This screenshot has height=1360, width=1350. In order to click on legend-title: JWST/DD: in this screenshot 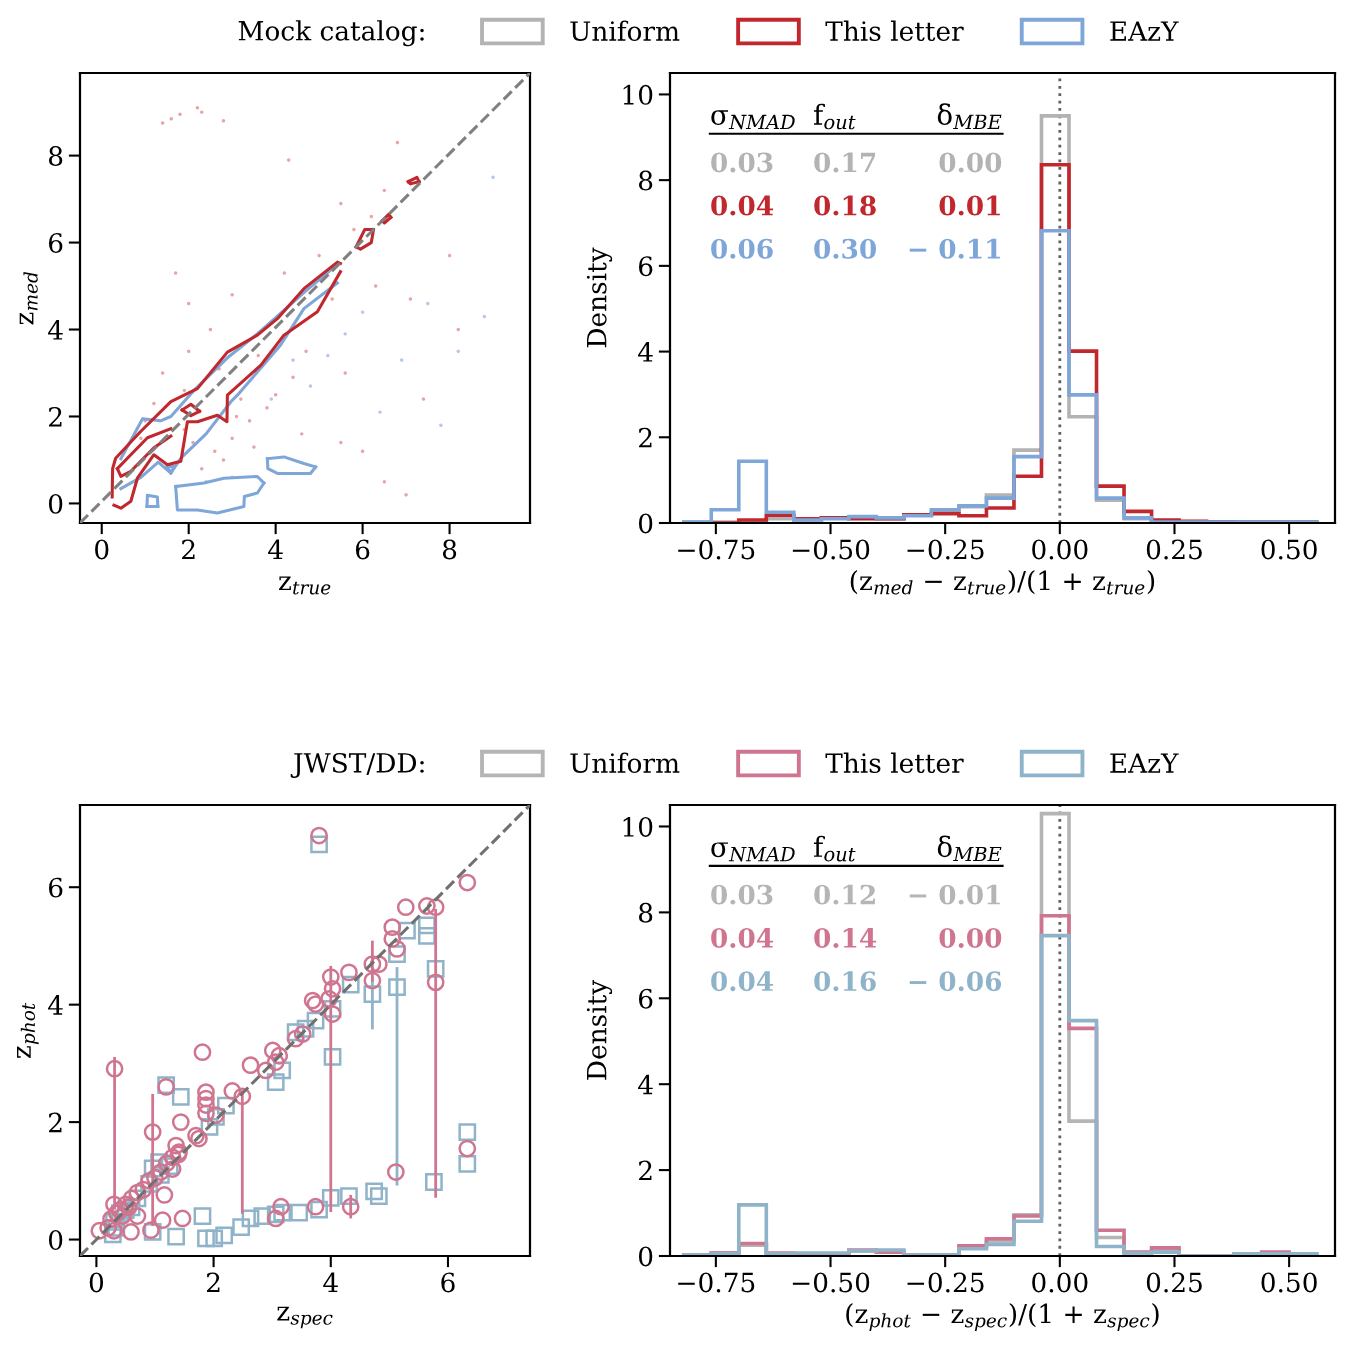, I will do `click(357, 765)`.